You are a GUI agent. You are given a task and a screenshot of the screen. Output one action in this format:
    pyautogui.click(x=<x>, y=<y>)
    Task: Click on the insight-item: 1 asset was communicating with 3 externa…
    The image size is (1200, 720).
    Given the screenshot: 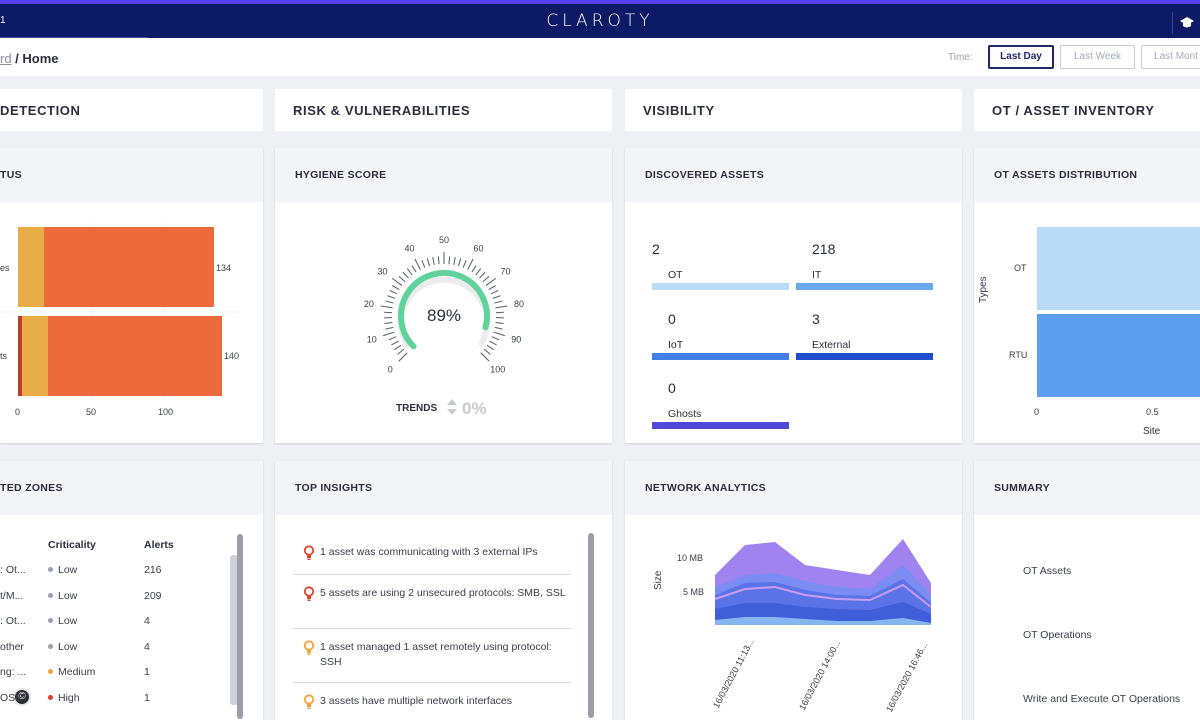 What is the action you would take?
    pyautogui.click(x=432, y=552)
    